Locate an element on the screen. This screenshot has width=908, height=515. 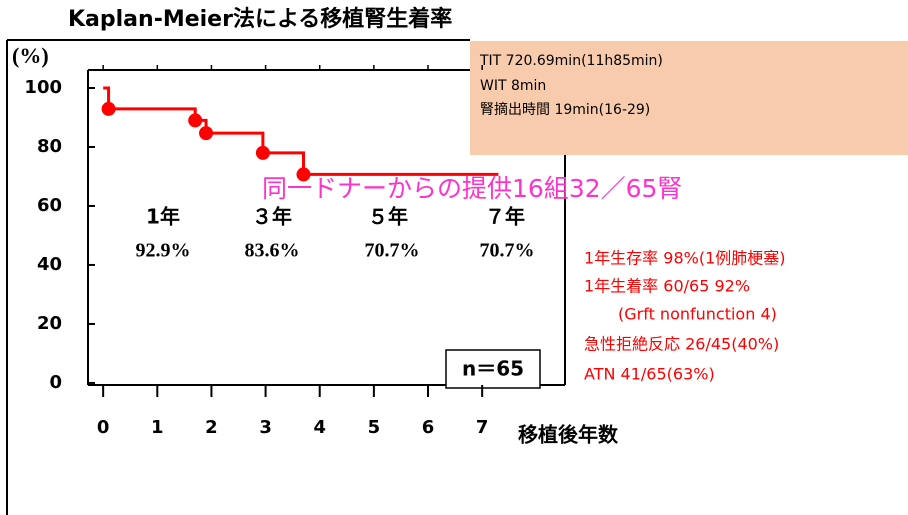
rate-label: 92.9% is located at coordinates (163, 251).